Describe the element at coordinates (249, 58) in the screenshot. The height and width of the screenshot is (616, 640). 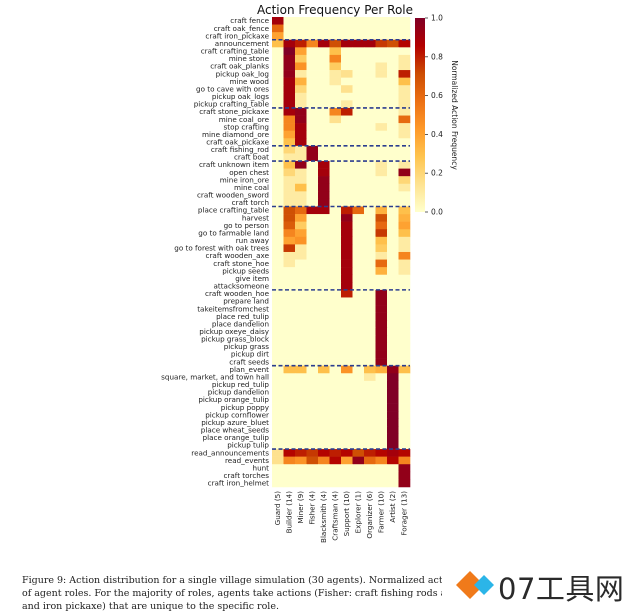
I see `row-label: mine stone` at that location.